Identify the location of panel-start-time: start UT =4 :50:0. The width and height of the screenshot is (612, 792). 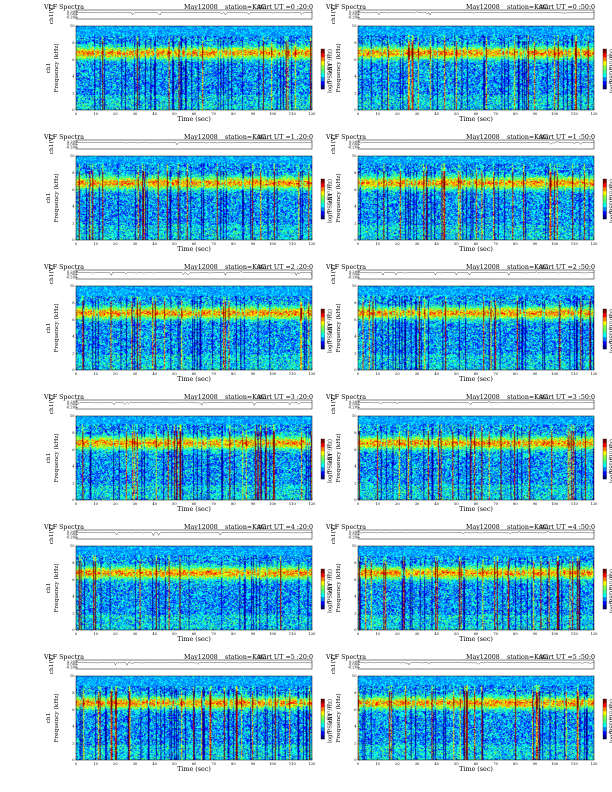
(567, 527).